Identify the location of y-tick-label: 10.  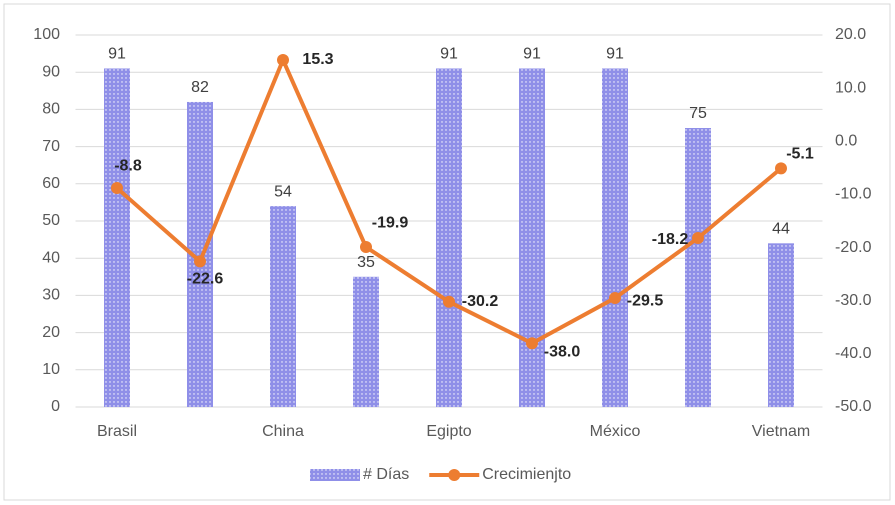
(51, 369).